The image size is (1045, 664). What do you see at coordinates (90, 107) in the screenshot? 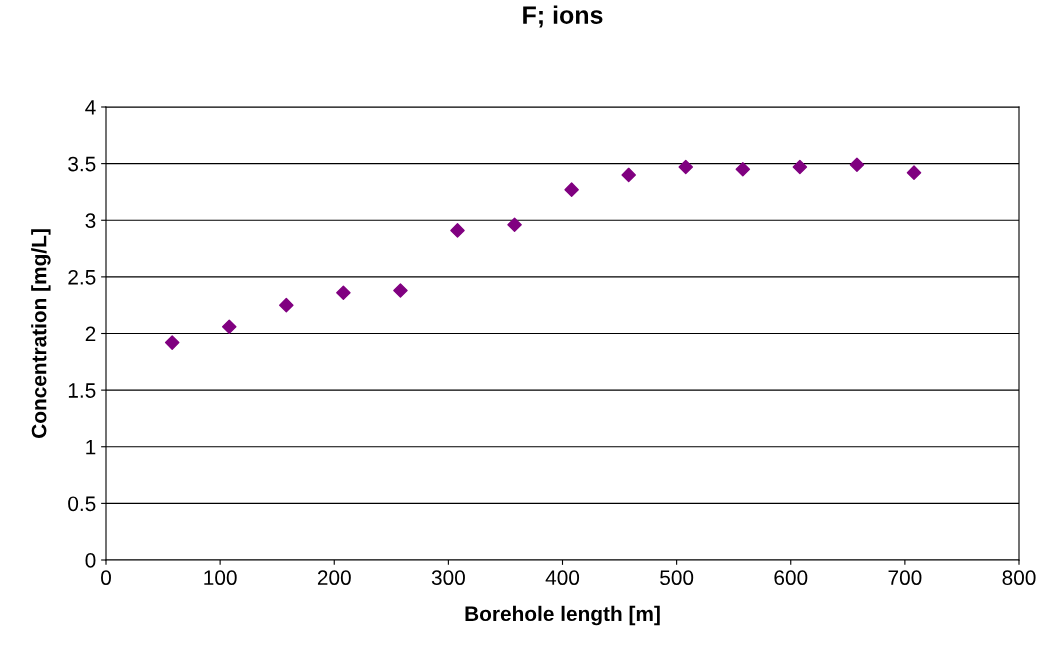
I see `y-tick-label: 4` at bounding box center [90, 107].